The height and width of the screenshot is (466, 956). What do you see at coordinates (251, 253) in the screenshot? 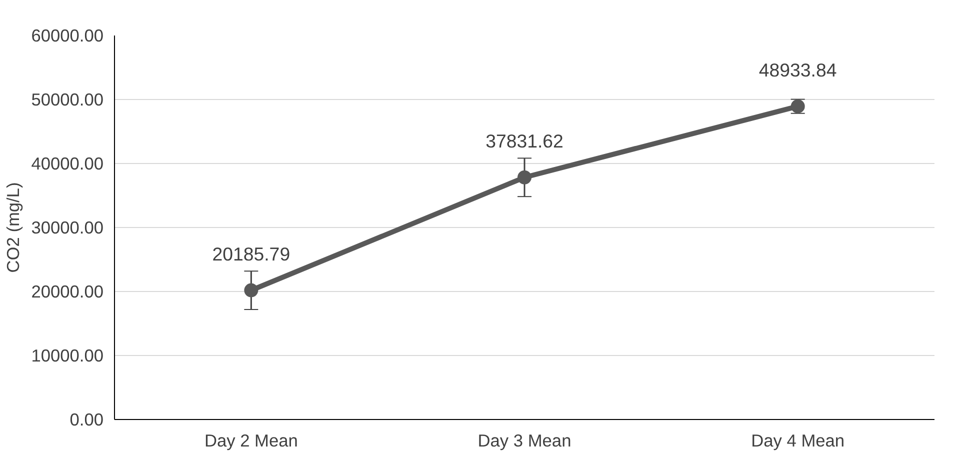
I see `data-label: 20185.79` at bounding box center [251, 253].